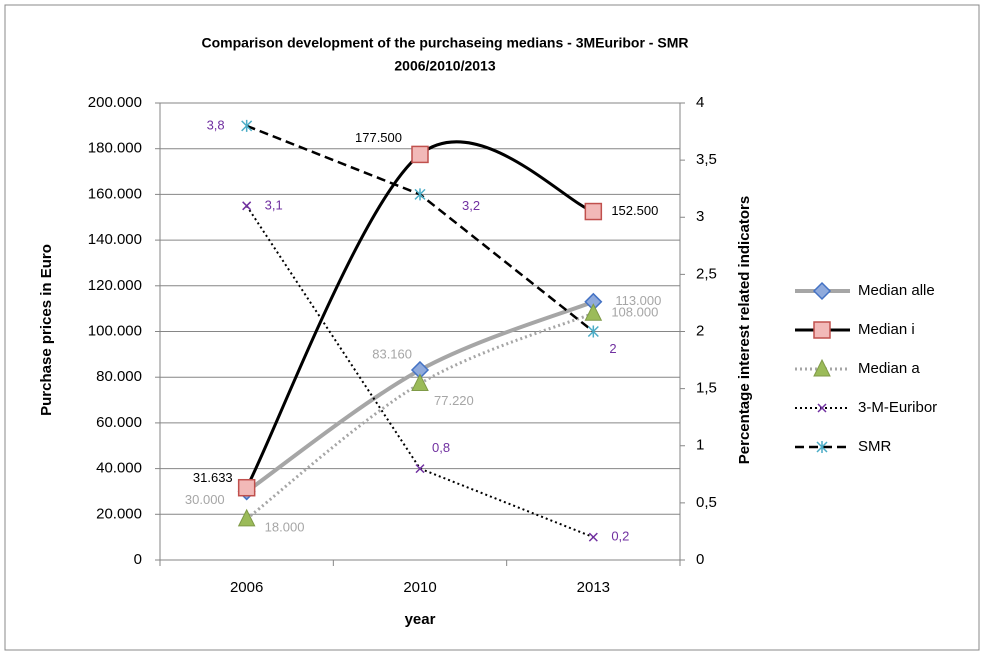  Describe the element at coordinates (392, 353) in the screenshot. I see `data-label: 83.160` at that location.